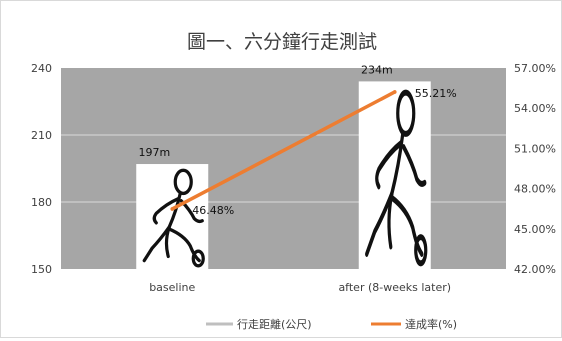  Describe the element at coordinates (41, 202) in the screenshot. I see `left-tick-label: 180` at that location.